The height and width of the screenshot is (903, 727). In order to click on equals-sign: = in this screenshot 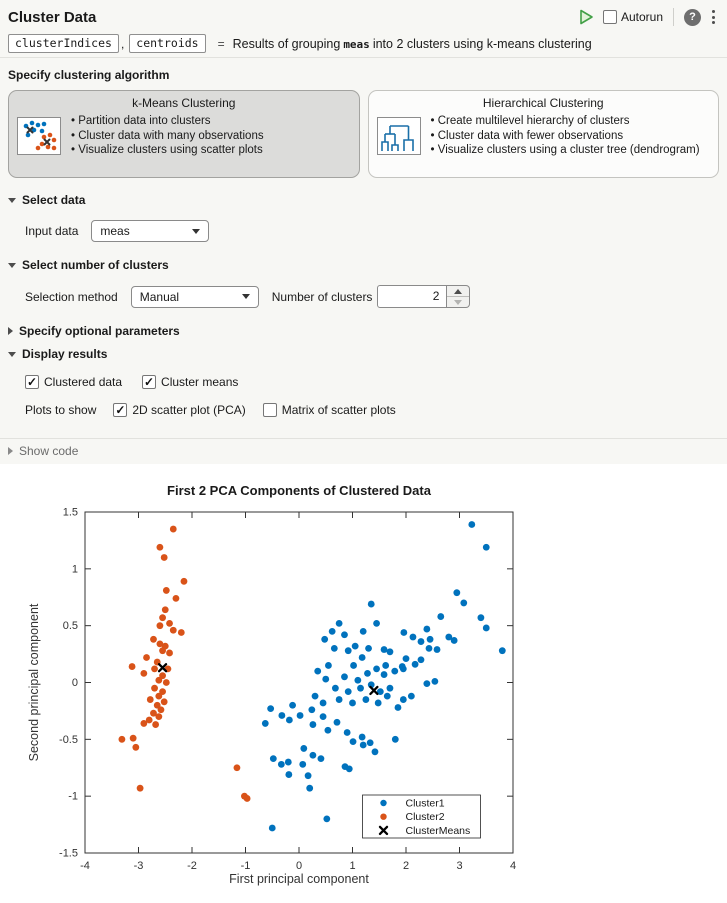, I will do `click(221, 43)`.